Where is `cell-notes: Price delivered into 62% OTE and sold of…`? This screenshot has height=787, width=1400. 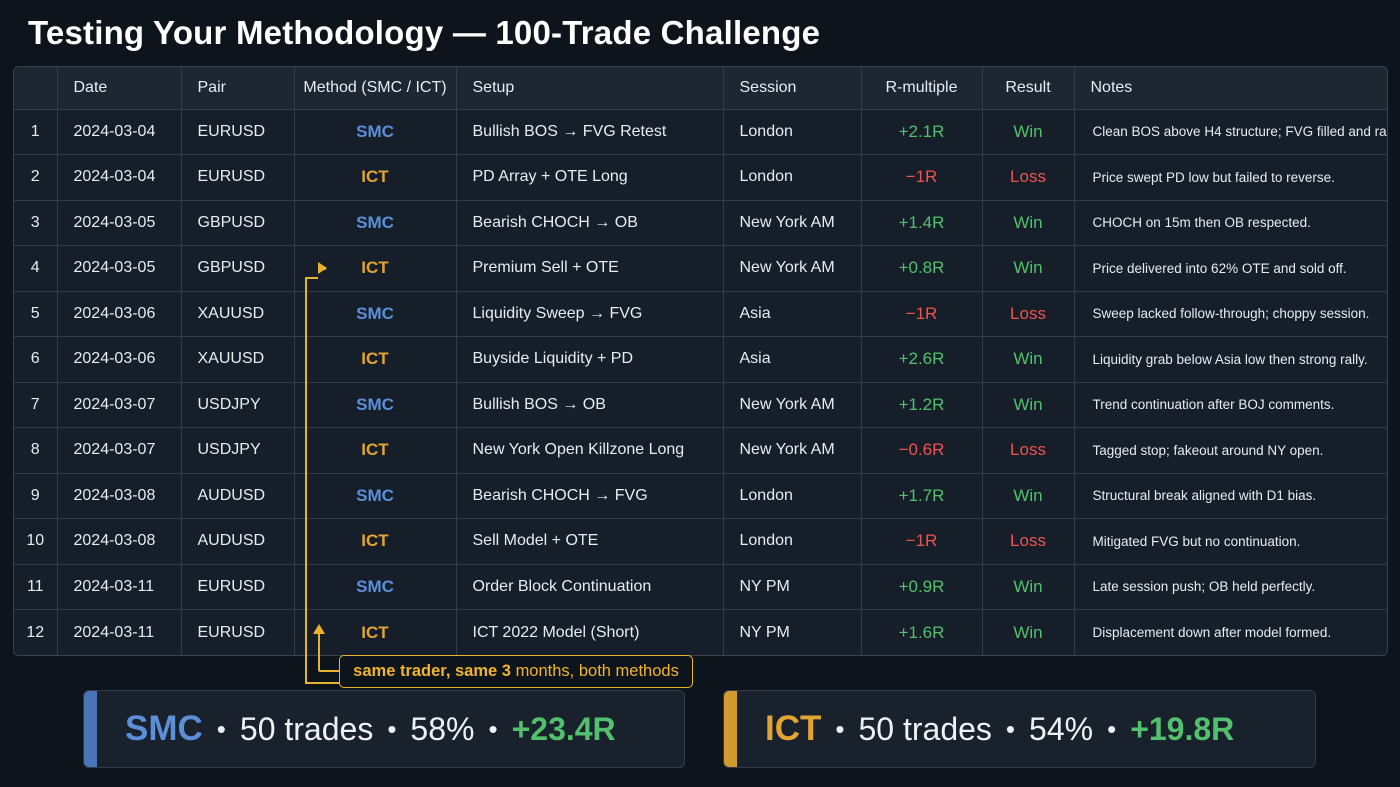
cell-notes: Price delivered into 62% OTE and sold of… is located at coordinates (1230, 268).